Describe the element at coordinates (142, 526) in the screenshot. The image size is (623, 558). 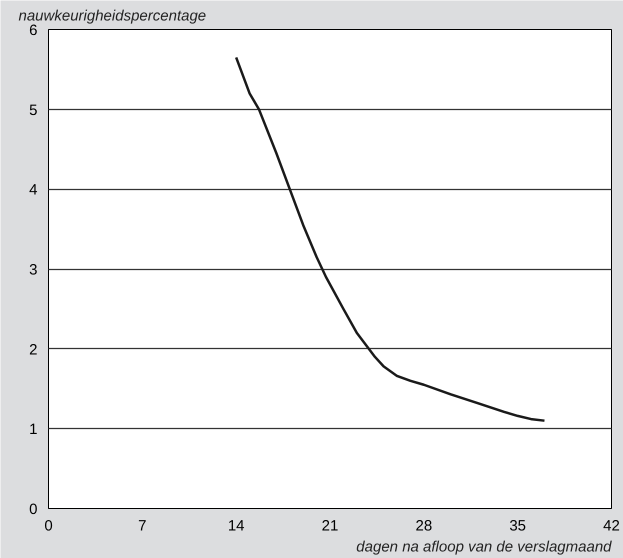
I see `x-tick-label: 7` at that location.